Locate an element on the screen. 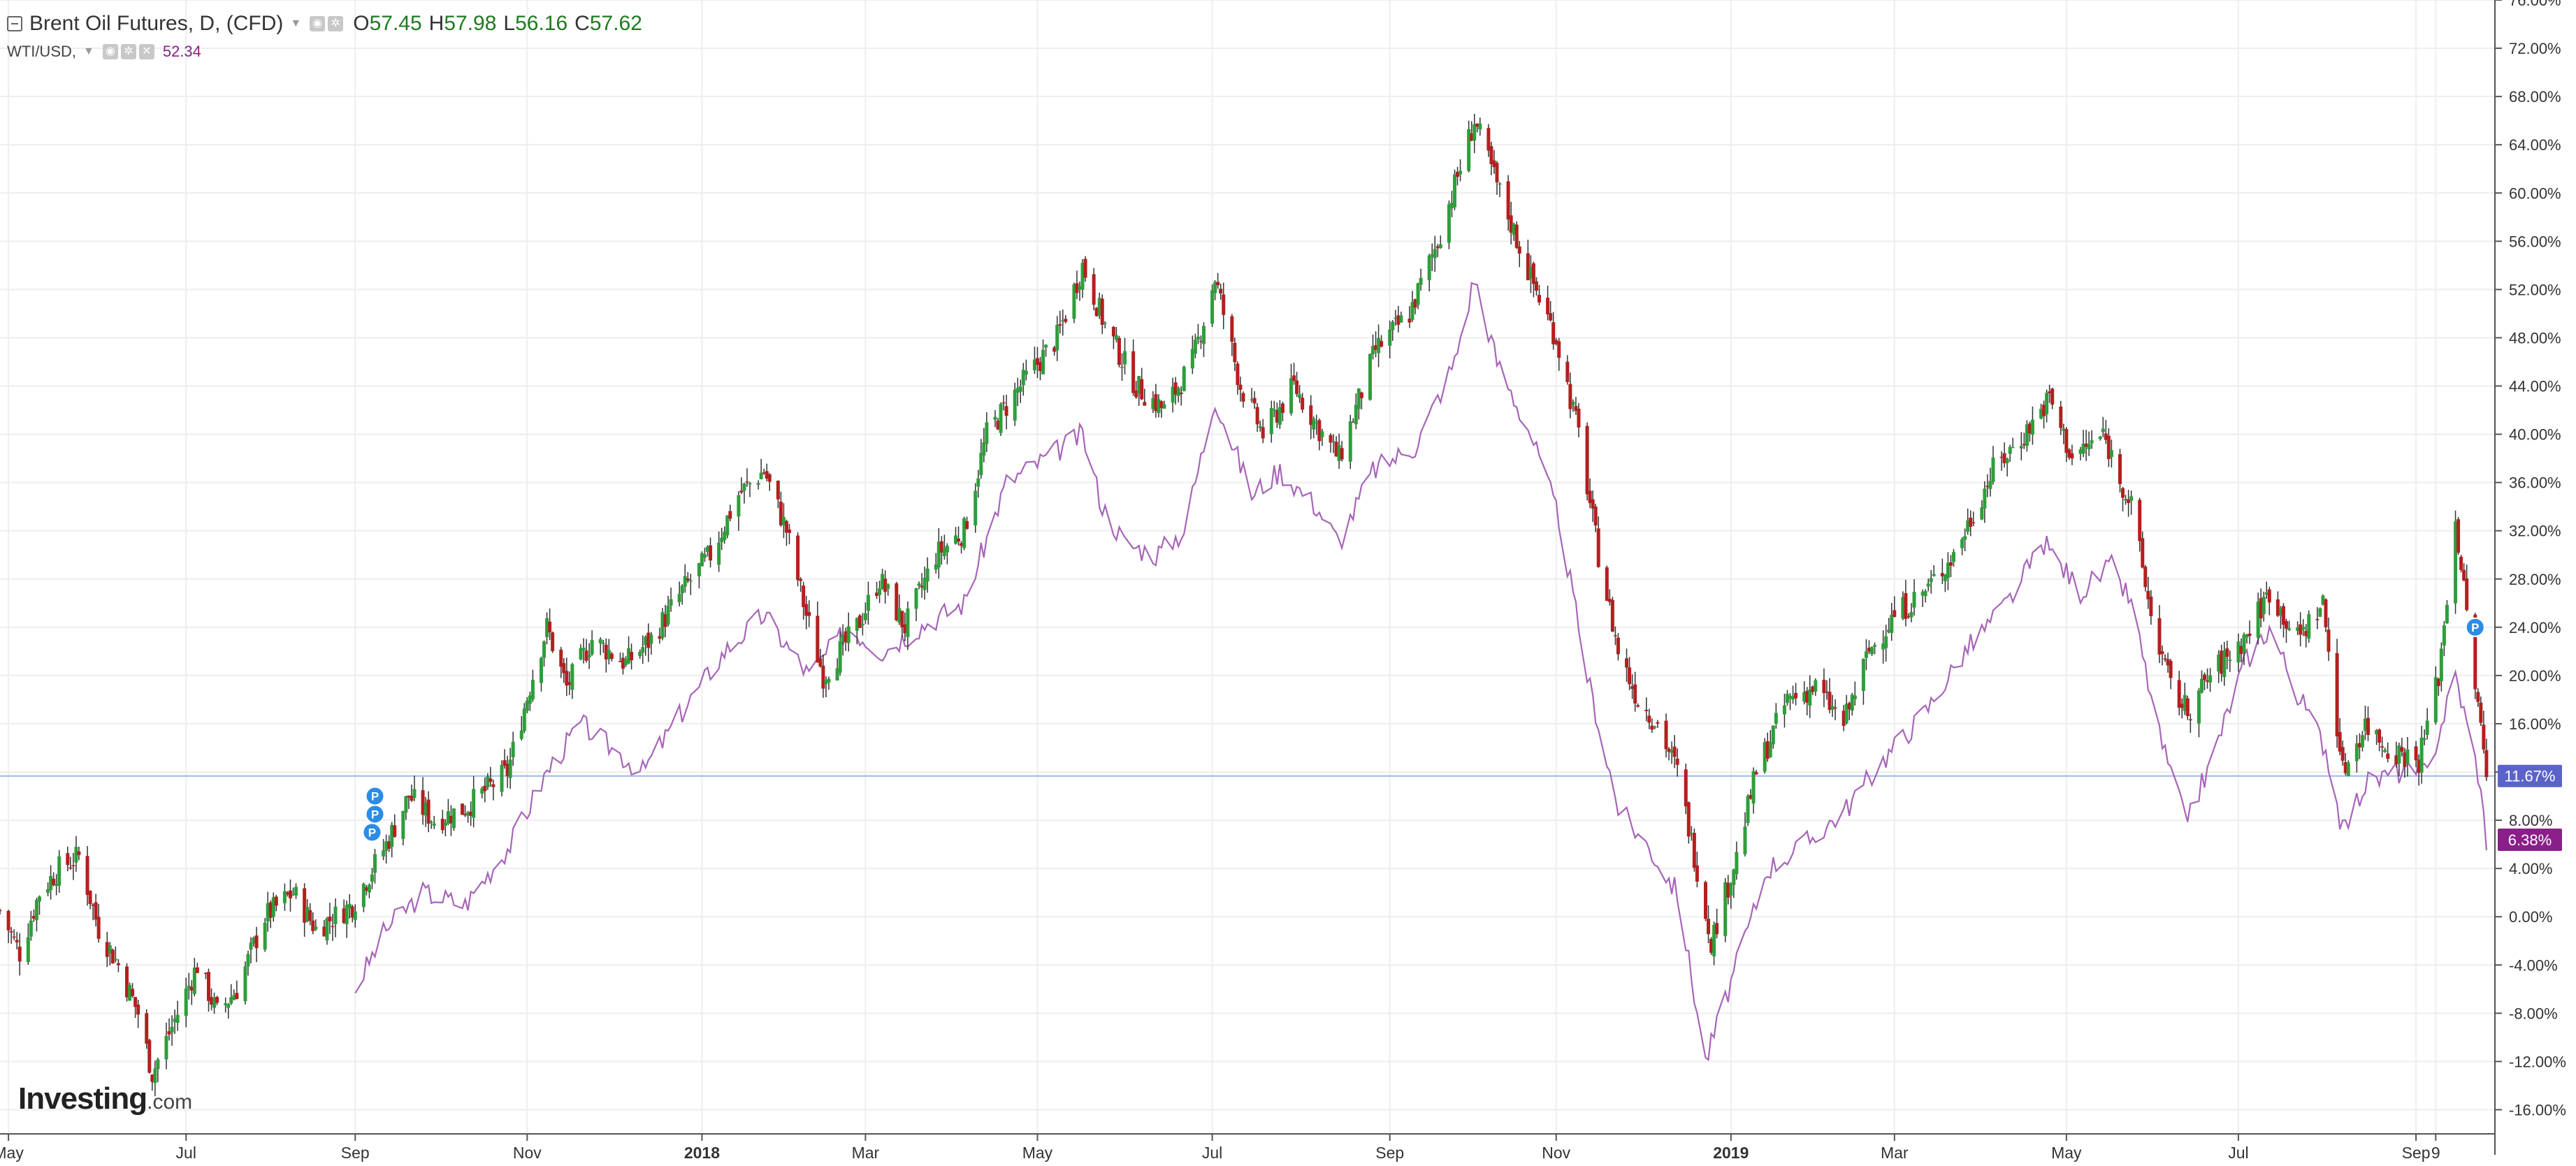  event-marker-label: P is located at coordinates (372, 832).